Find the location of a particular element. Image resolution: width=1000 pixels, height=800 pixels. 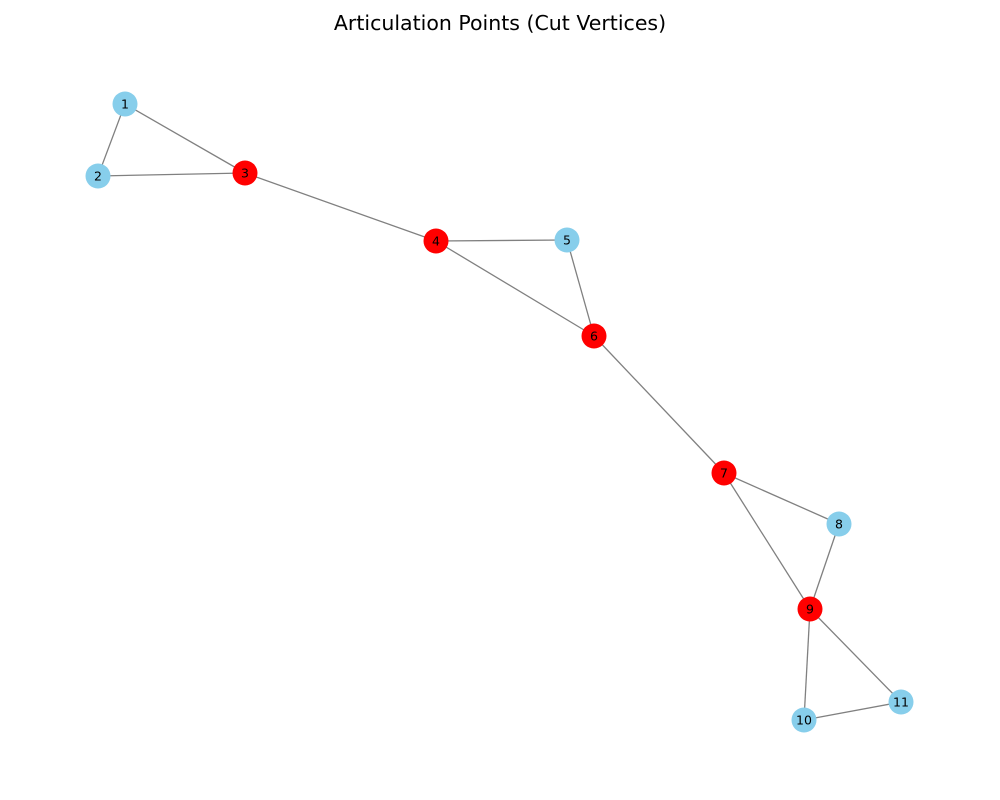

node-10: 10 is located at coordinates (804, 720).